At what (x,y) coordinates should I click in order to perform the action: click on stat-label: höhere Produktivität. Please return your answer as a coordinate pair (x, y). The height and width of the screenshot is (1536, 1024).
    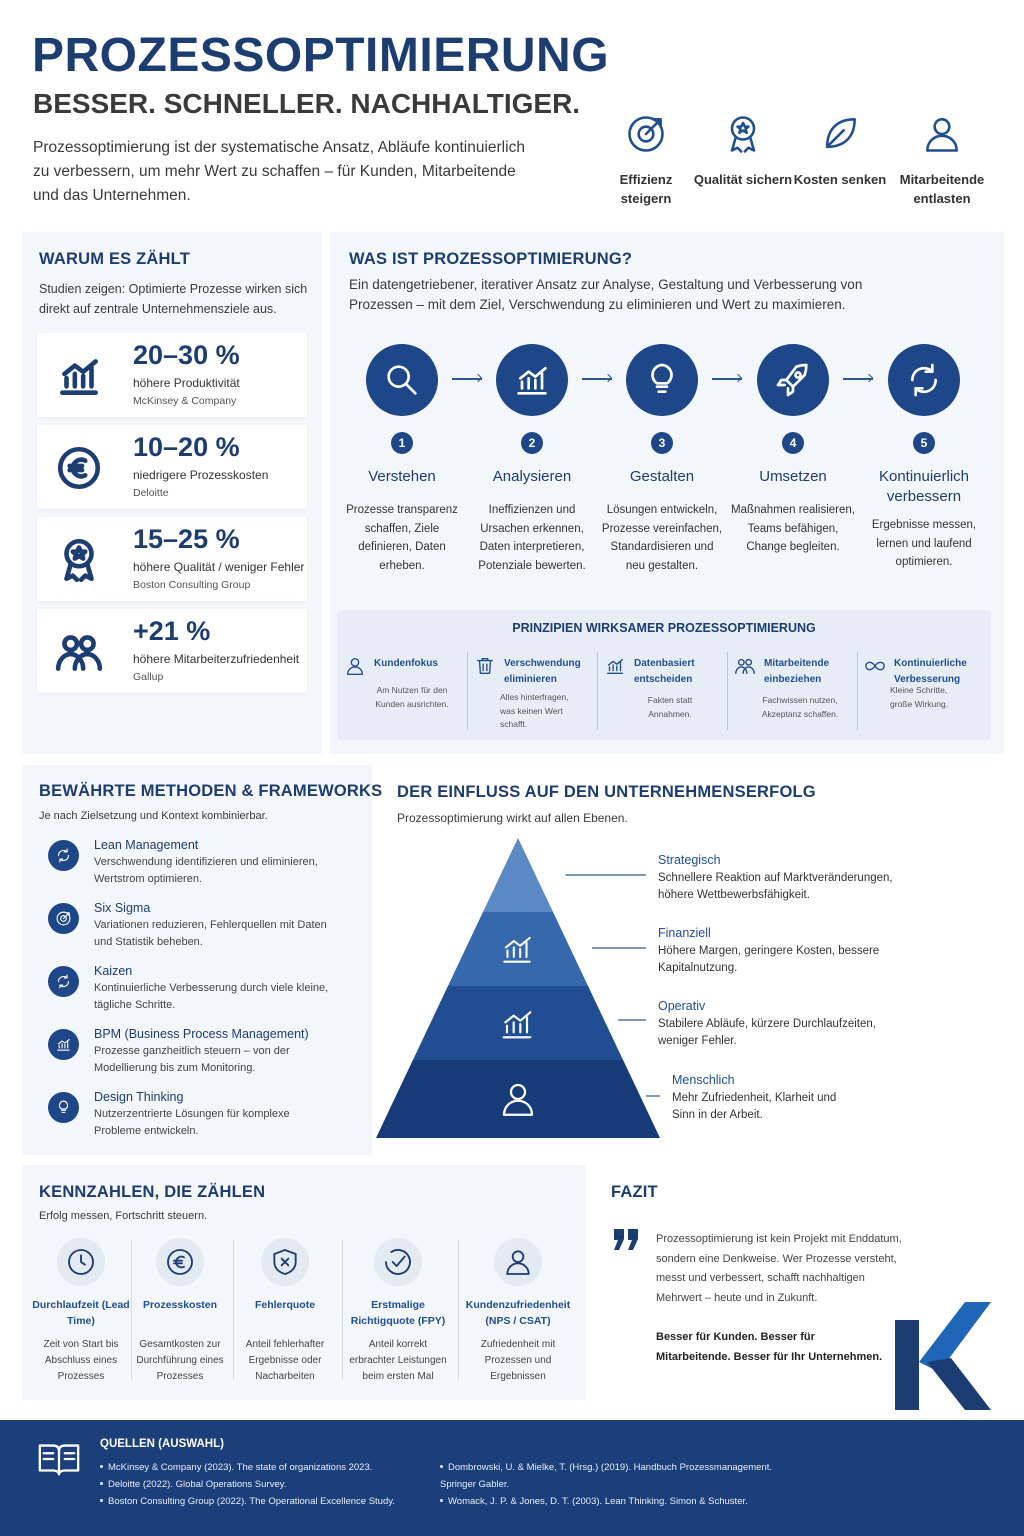
    Looking at the image, I should click on (186, 383).